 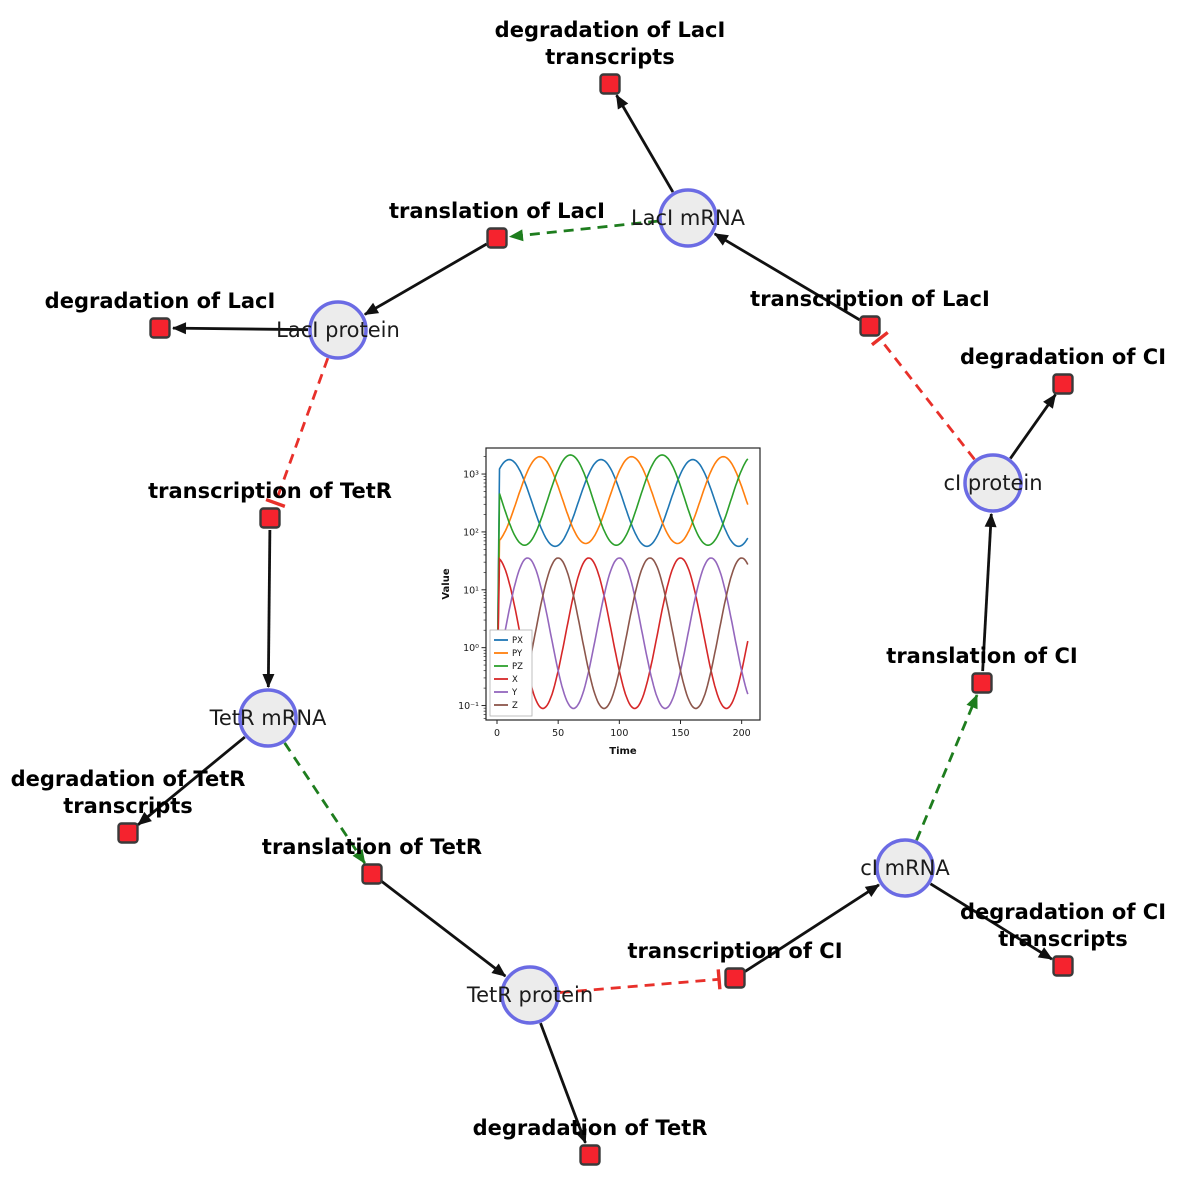 What do you see at coordinates (610, 57) in the screenshot?
I see `reaction-label-deg_LacI_tx: transcripts` at bounding box center [610, 57].